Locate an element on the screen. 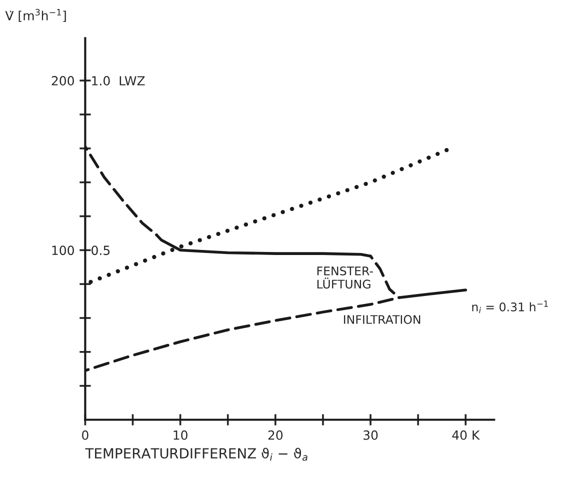 Image resolution: width=568 pixels, height=477 pixels. x-tick-label: 40 K is located at coordinates (466, 435).